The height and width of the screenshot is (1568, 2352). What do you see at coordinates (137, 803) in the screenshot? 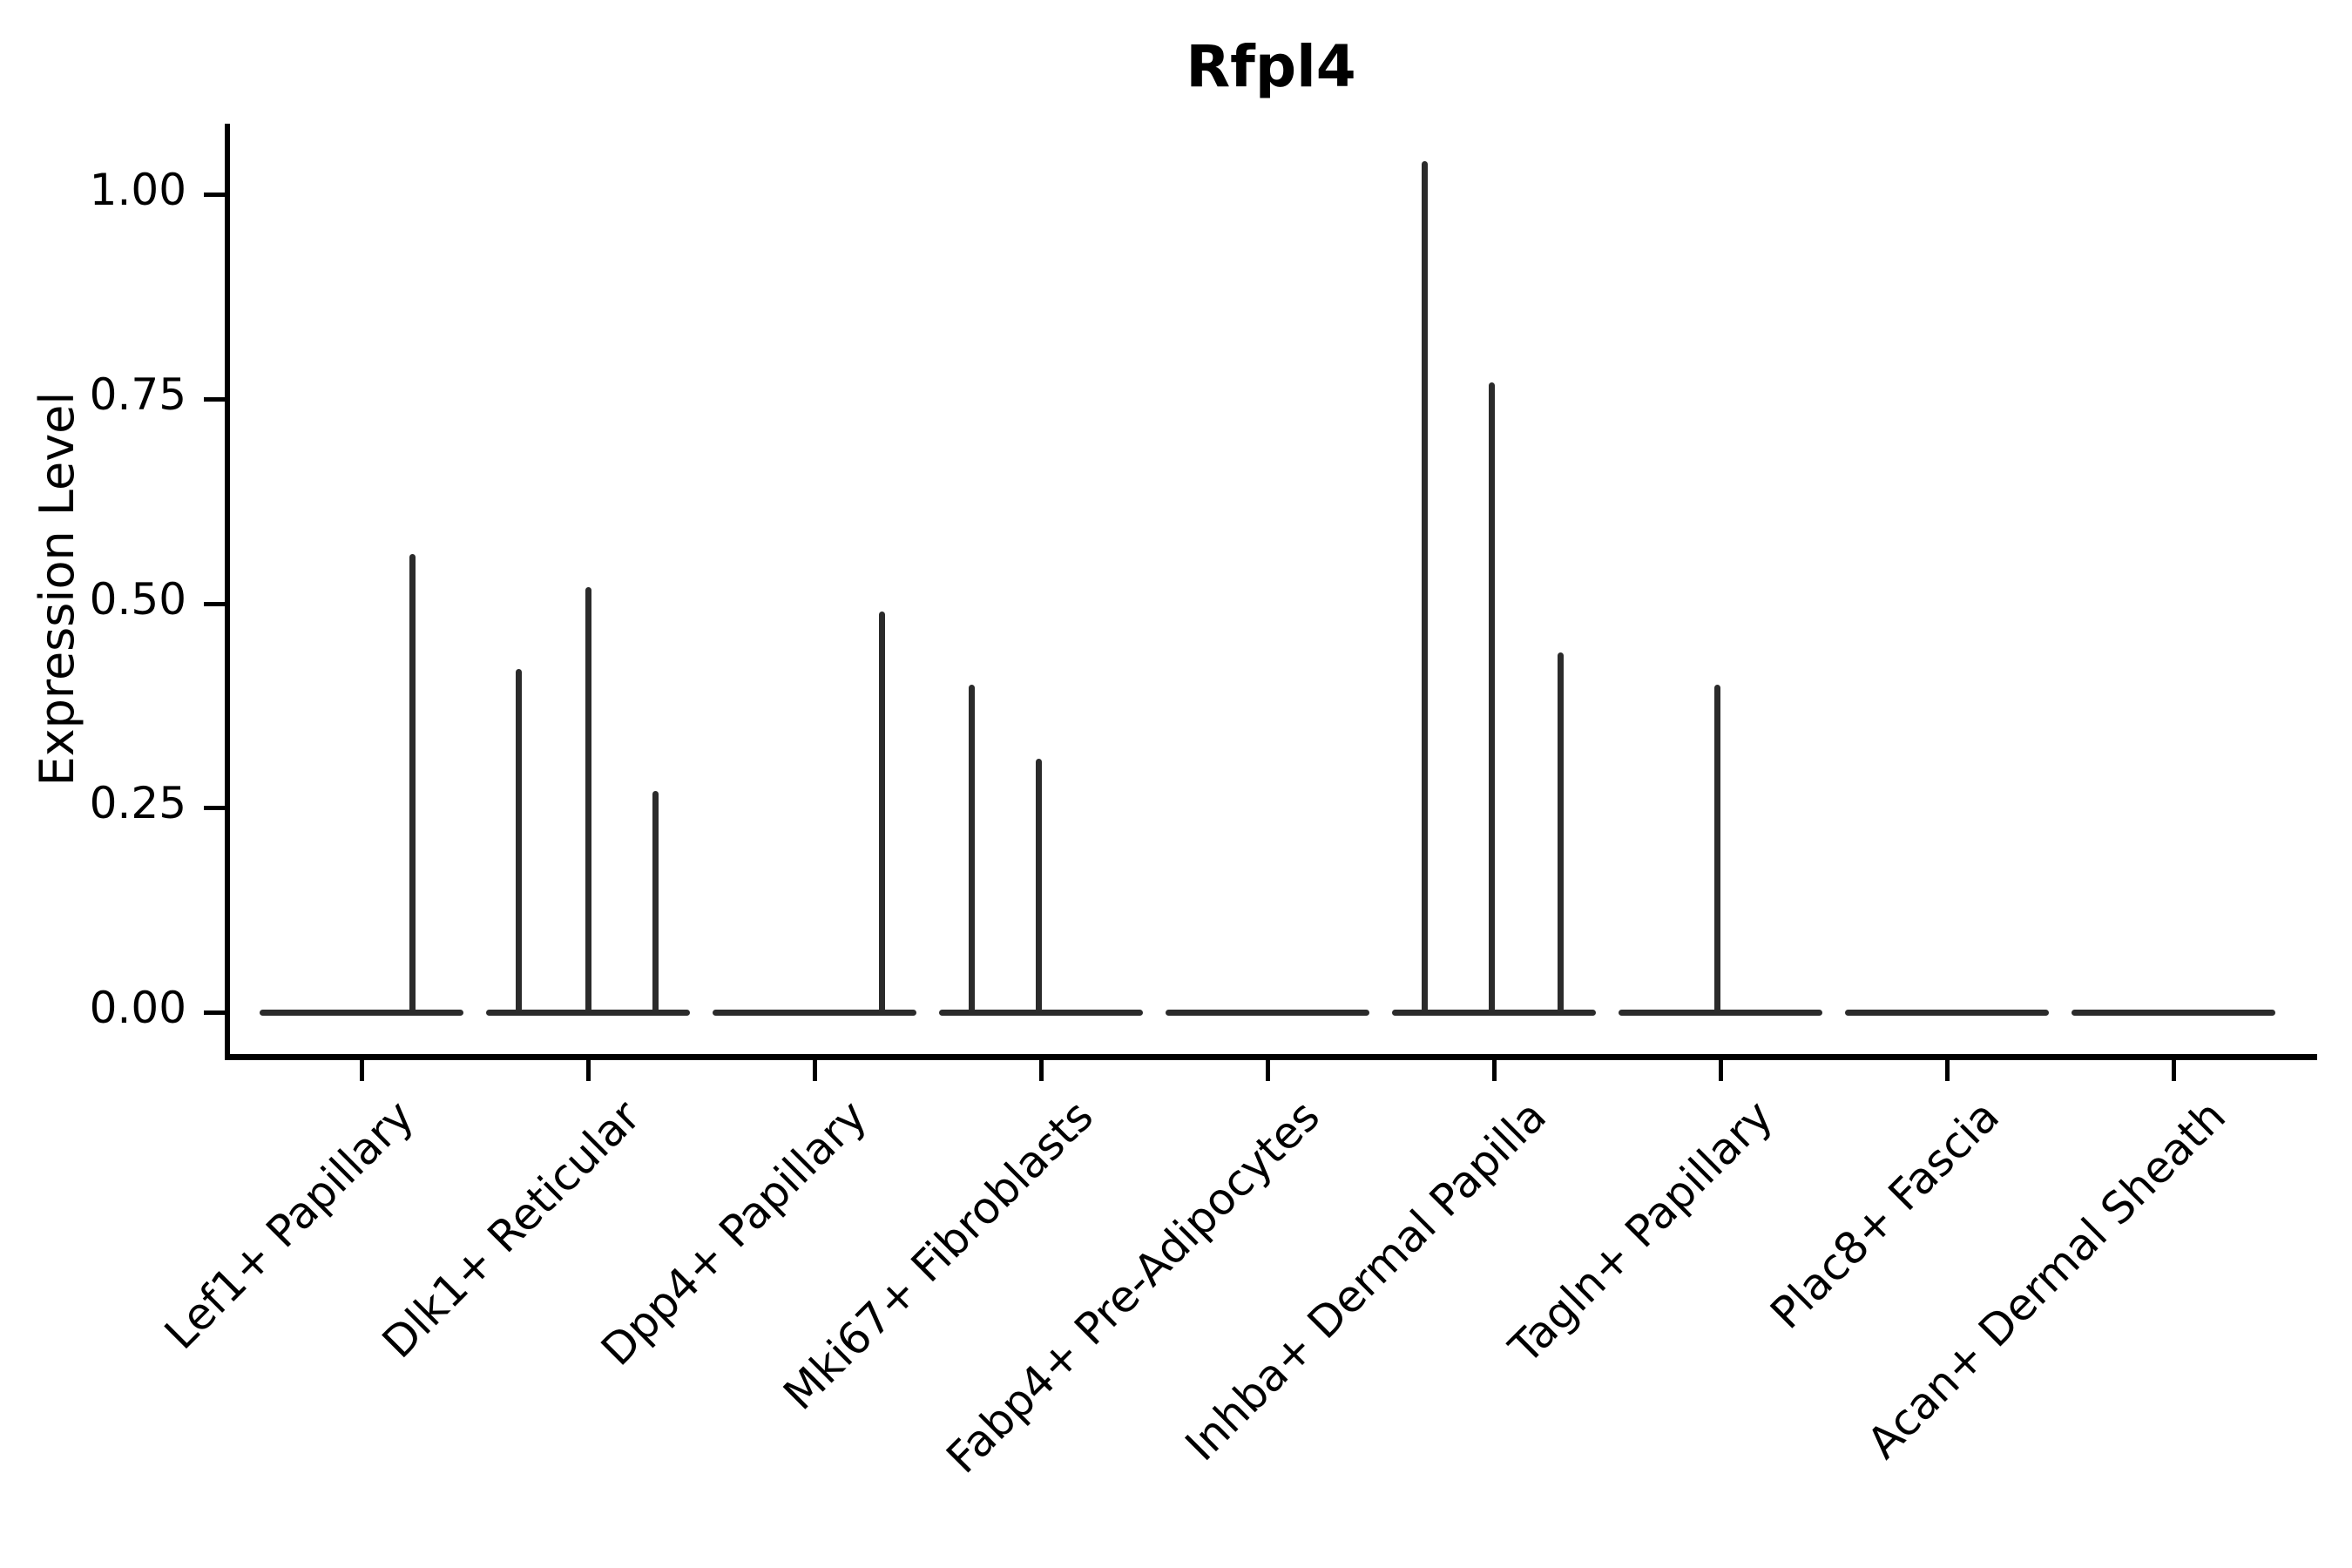
I see `y-tick-label: 0.25` at bounding box center [137, 803].